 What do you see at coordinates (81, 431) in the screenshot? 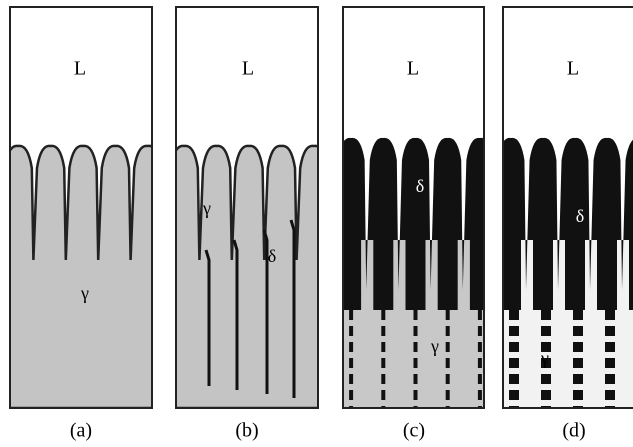
I see `panel-caption: (a)` at bounding box center [81, 431].